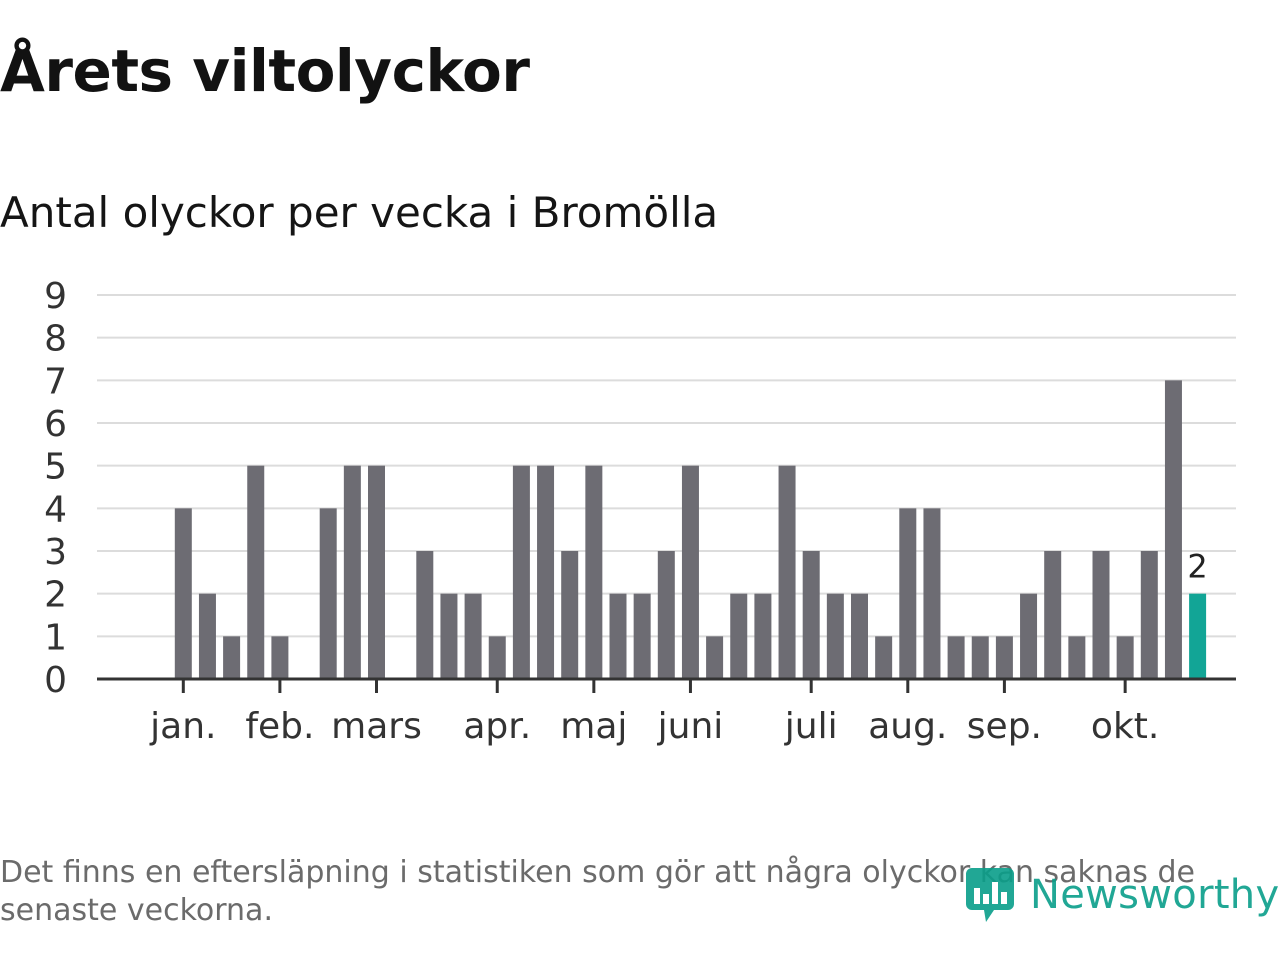 Image resolution: width=1280 pixels, height=960 pixels. Describe the element at coordinates (811, 726) in the screenshot. I see `x-tick-label: juli` at that location.